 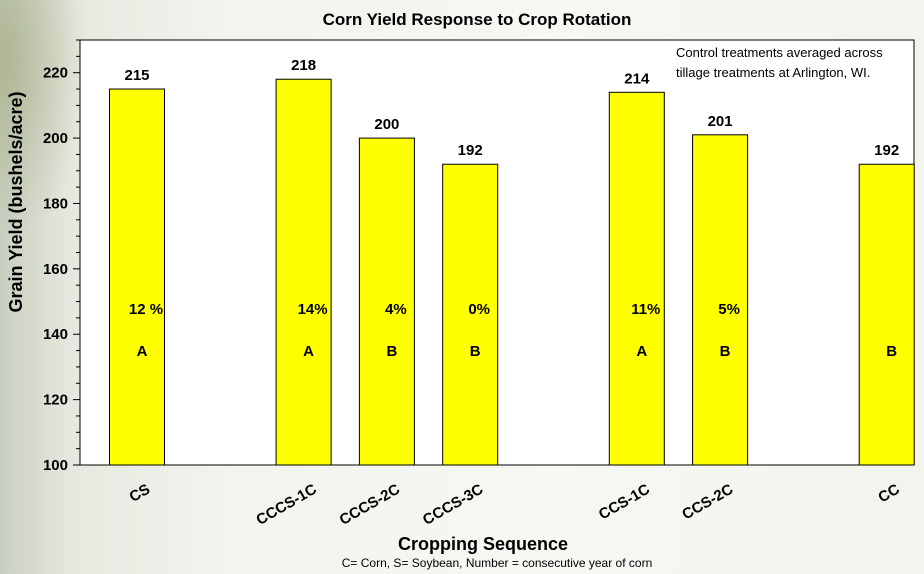 What do you see at coordinates (137, 277) in the screenshot?
I see `bar-cs` at bounding box center [137, 277].